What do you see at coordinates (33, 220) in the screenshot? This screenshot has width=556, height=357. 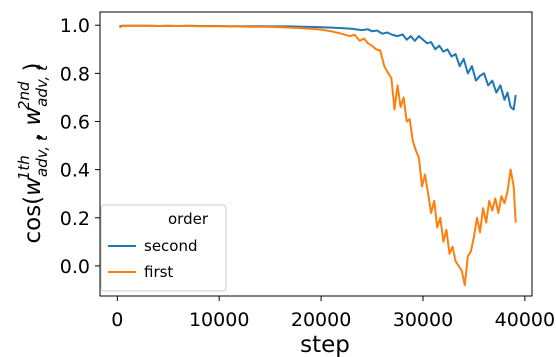 I see `y-axis-label-prefix: cos(` at bounding box center [33, 220].